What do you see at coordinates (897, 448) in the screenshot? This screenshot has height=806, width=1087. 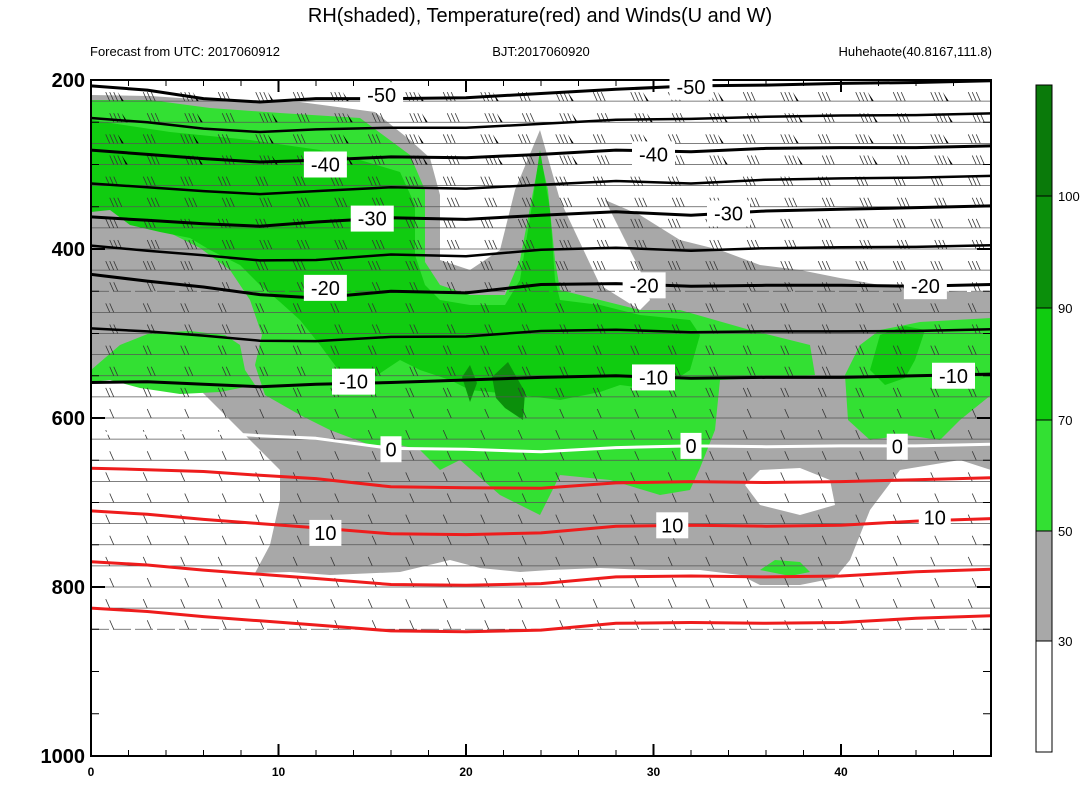 I see `contour-label: 0` at bounding box center [897, 448].